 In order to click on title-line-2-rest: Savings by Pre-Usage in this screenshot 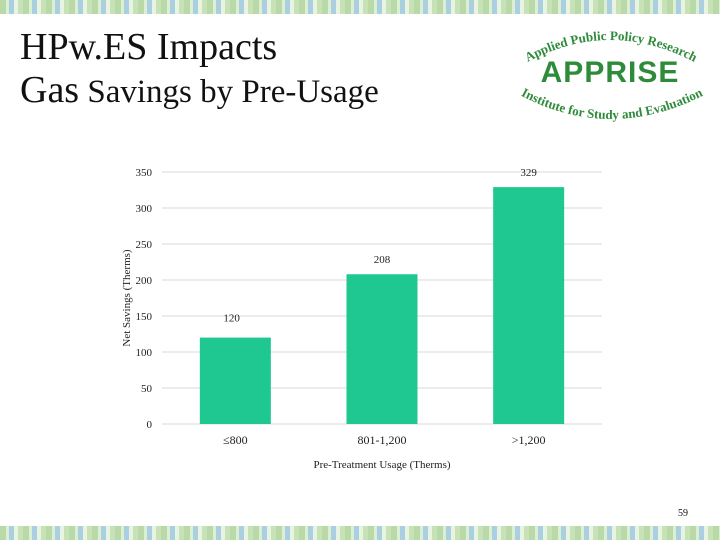, I will do `click(229, 91)`.